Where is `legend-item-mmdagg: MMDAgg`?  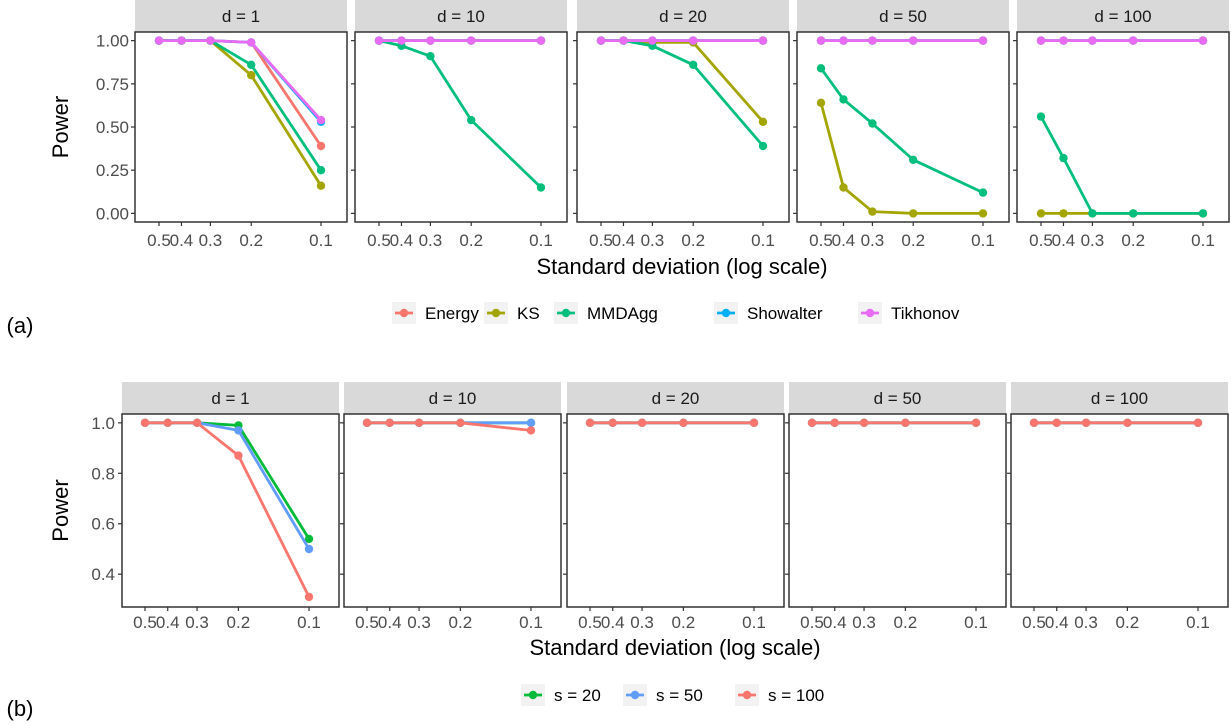 legend-item-mmdagg: MMDAgg is located at coordinates (606, 313).